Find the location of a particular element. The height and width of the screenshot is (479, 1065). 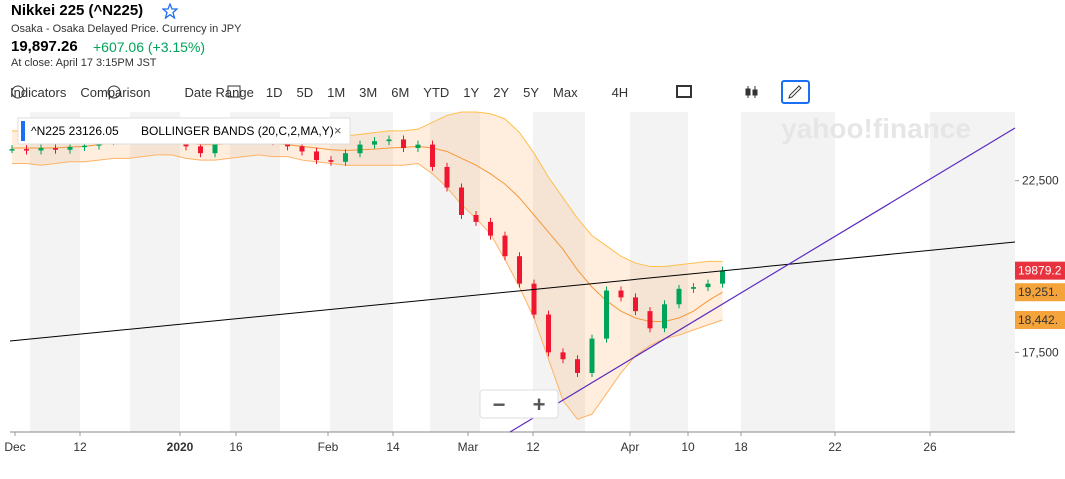

candle-icon is located at coordinates (751, 92).